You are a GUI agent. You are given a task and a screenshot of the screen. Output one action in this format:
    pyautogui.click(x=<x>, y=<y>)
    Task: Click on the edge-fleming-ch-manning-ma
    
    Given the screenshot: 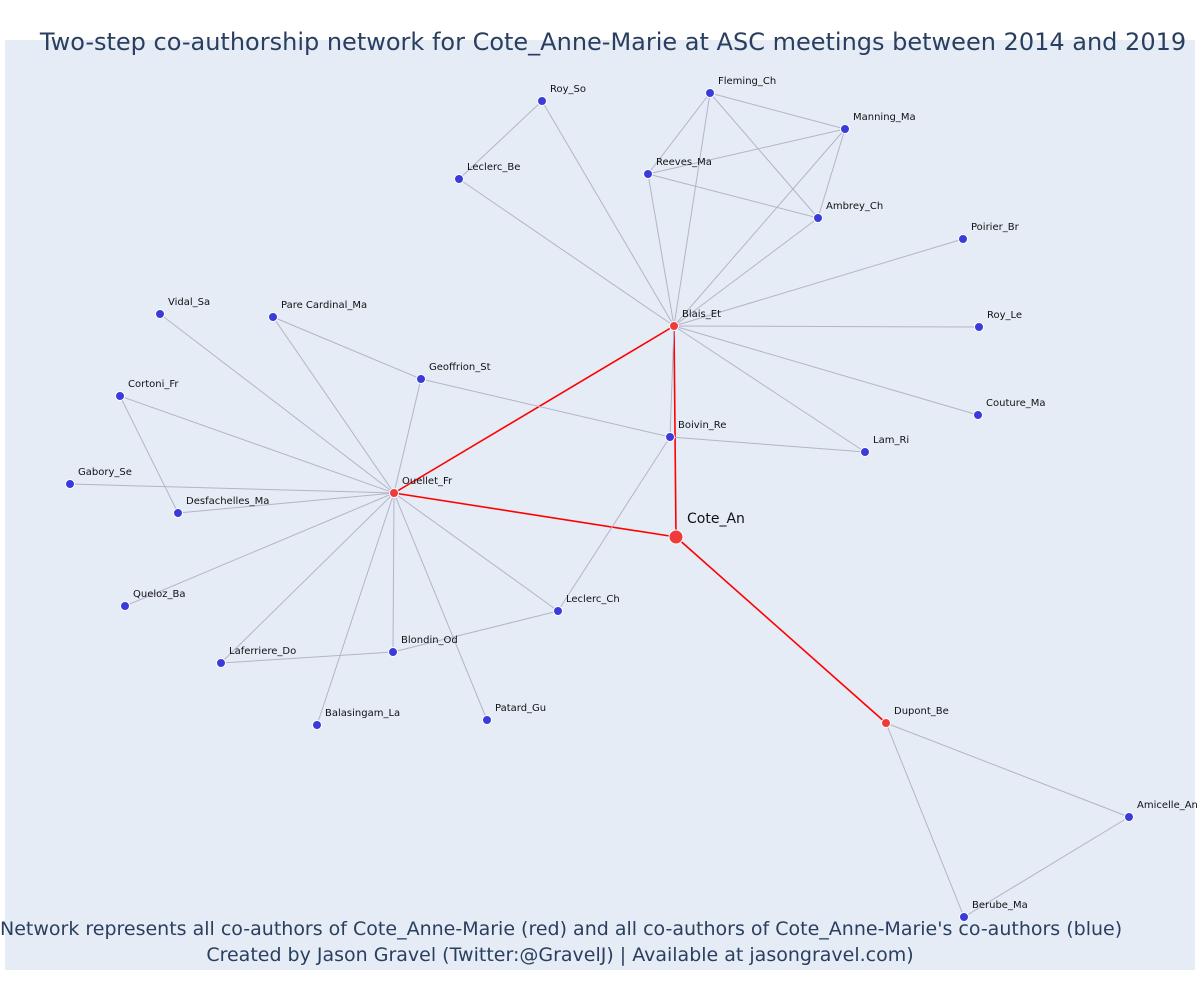 What is the action you would take?
    pyautogui.click(x=777, y=111)
    